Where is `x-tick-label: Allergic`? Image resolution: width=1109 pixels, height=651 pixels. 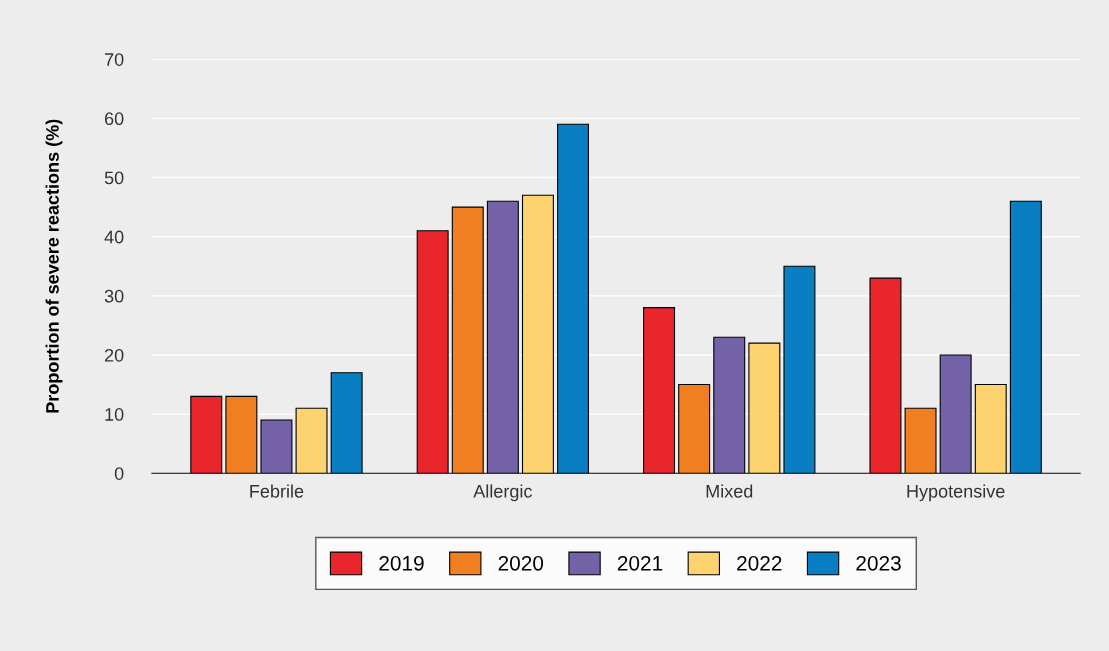 x-tick-label: Allergic is located at coordinates (502, 493).